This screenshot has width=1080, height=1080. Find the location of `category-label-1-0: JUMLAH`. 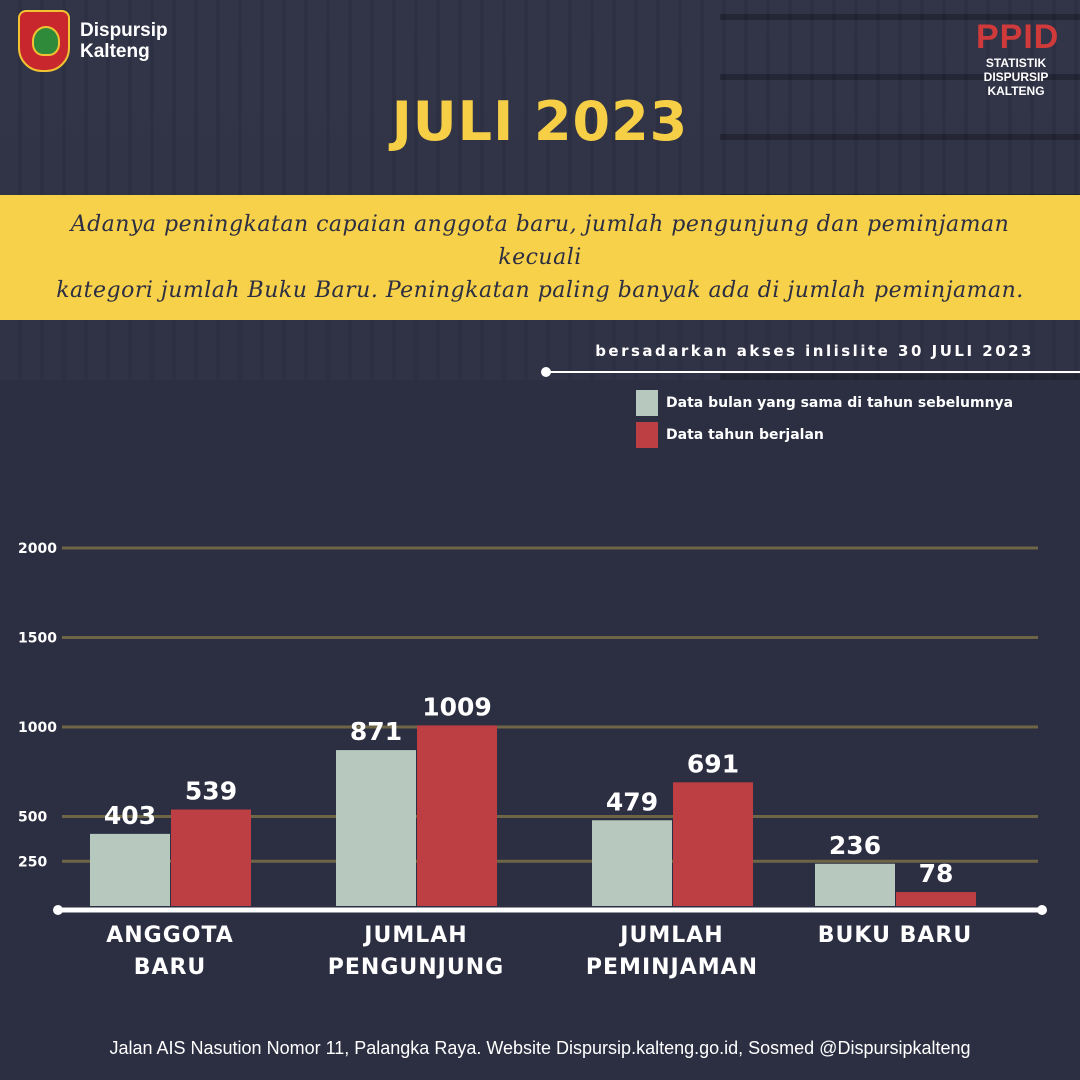

category-label-1-0: JUMLAH is located at coordinates (414, 935).